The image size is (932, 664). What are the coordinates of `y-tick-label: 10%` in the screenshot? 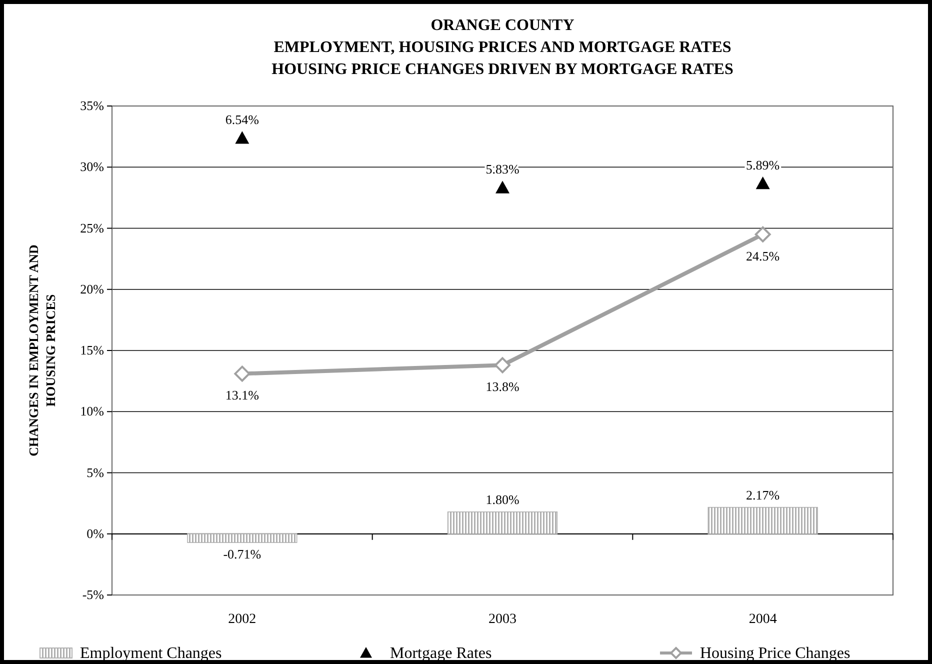 It's located at (92, 411).